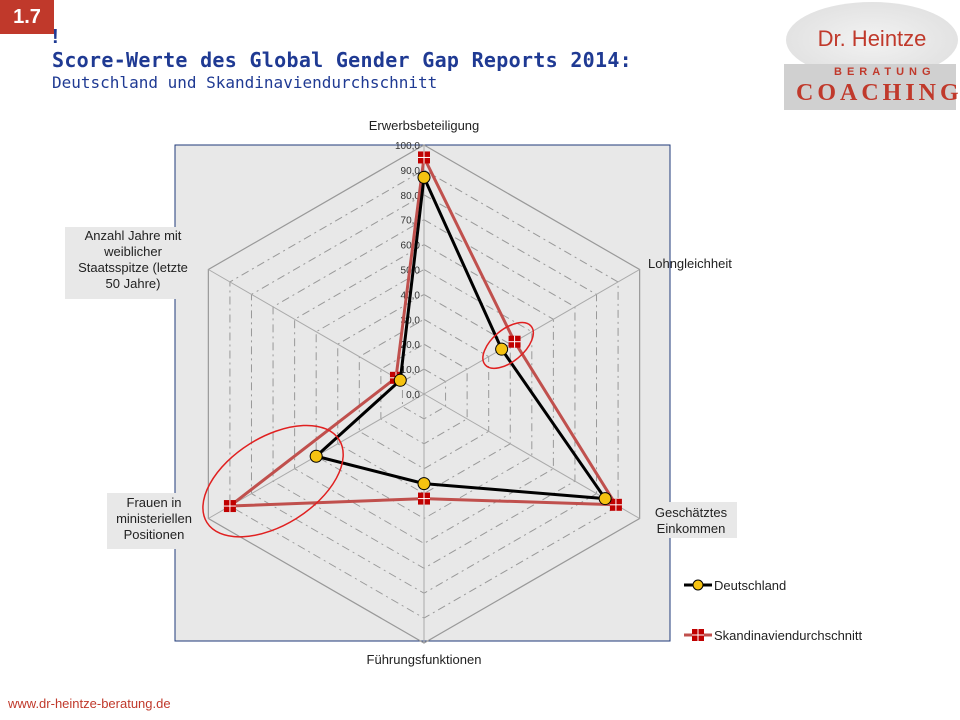 Image resolution: width=960 pixels, height=720 pixels. I want to click on tick-label-70: 70,0, so click(411, 221).